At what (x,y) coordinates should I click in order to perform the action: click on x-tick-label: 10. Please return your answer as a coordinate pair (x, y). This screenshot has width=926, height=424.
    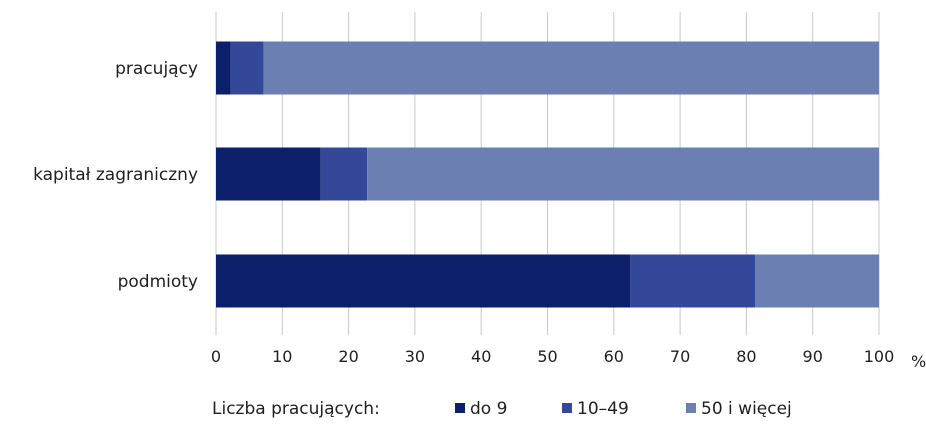
    Looking at the image, I should click on (282, 356).